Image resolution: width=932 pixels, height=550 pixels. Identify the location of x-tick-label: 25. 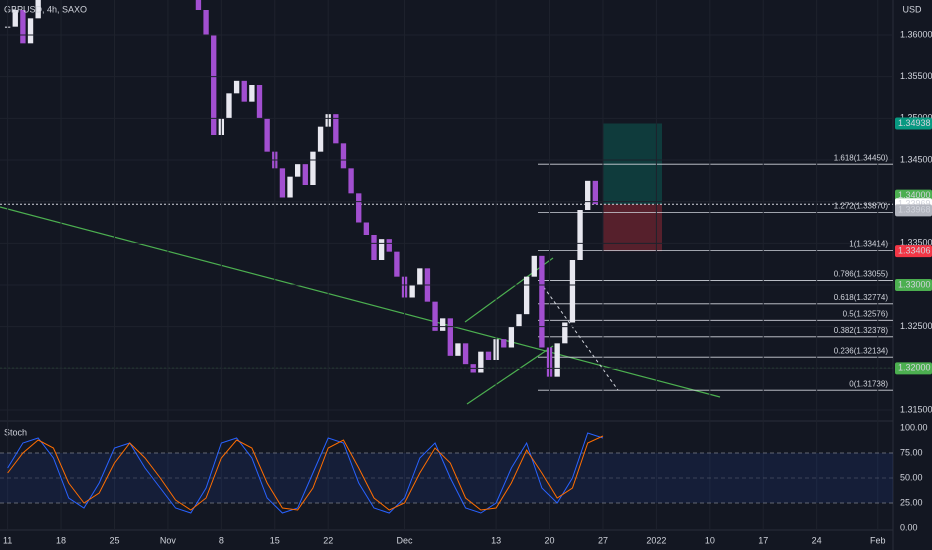
(114, 540).